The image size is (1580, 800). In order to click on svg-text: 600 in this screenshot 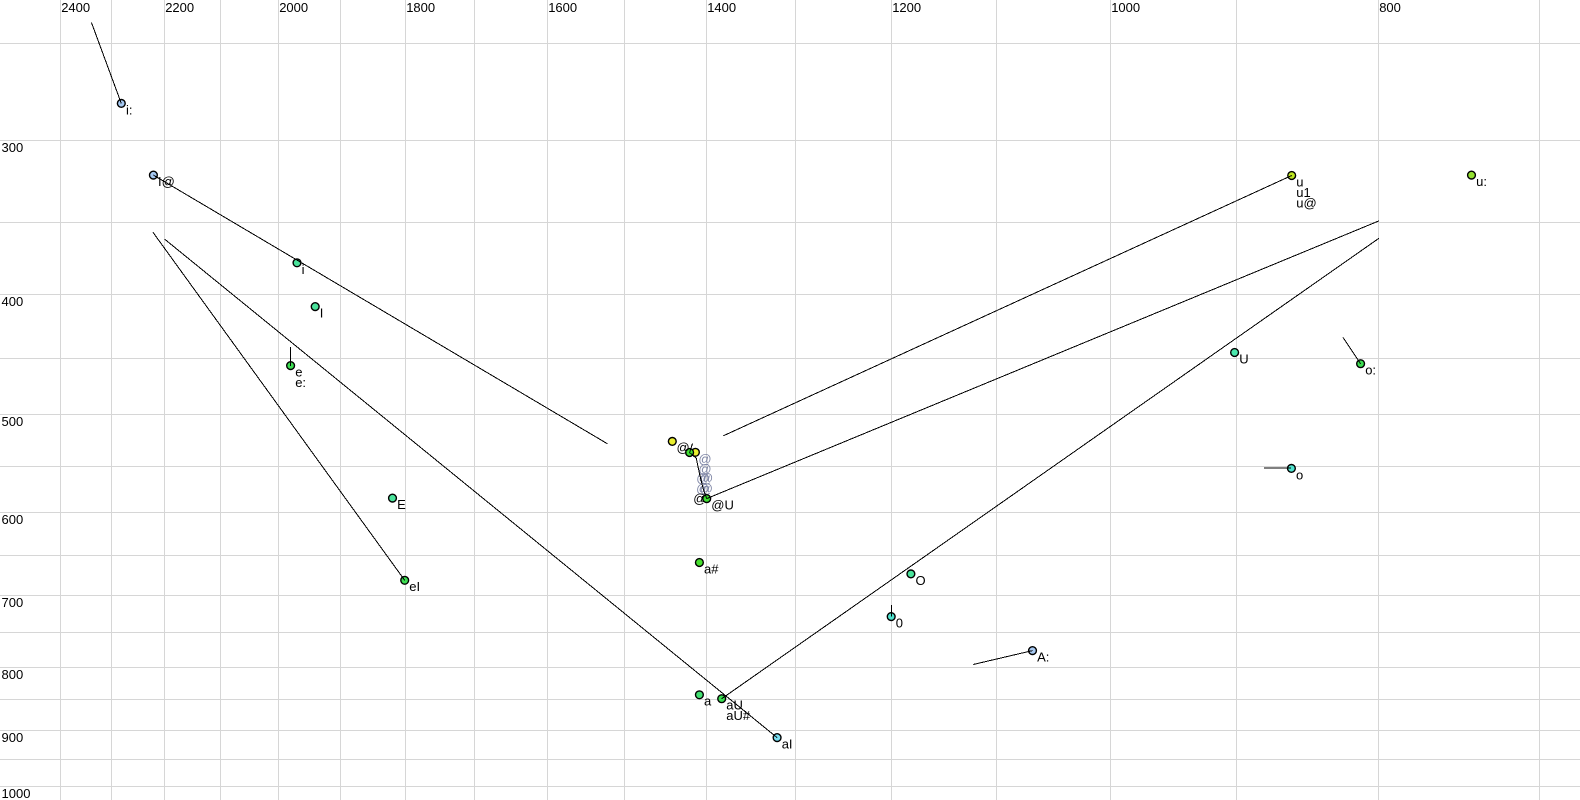, I will do `click(13, 519)`.